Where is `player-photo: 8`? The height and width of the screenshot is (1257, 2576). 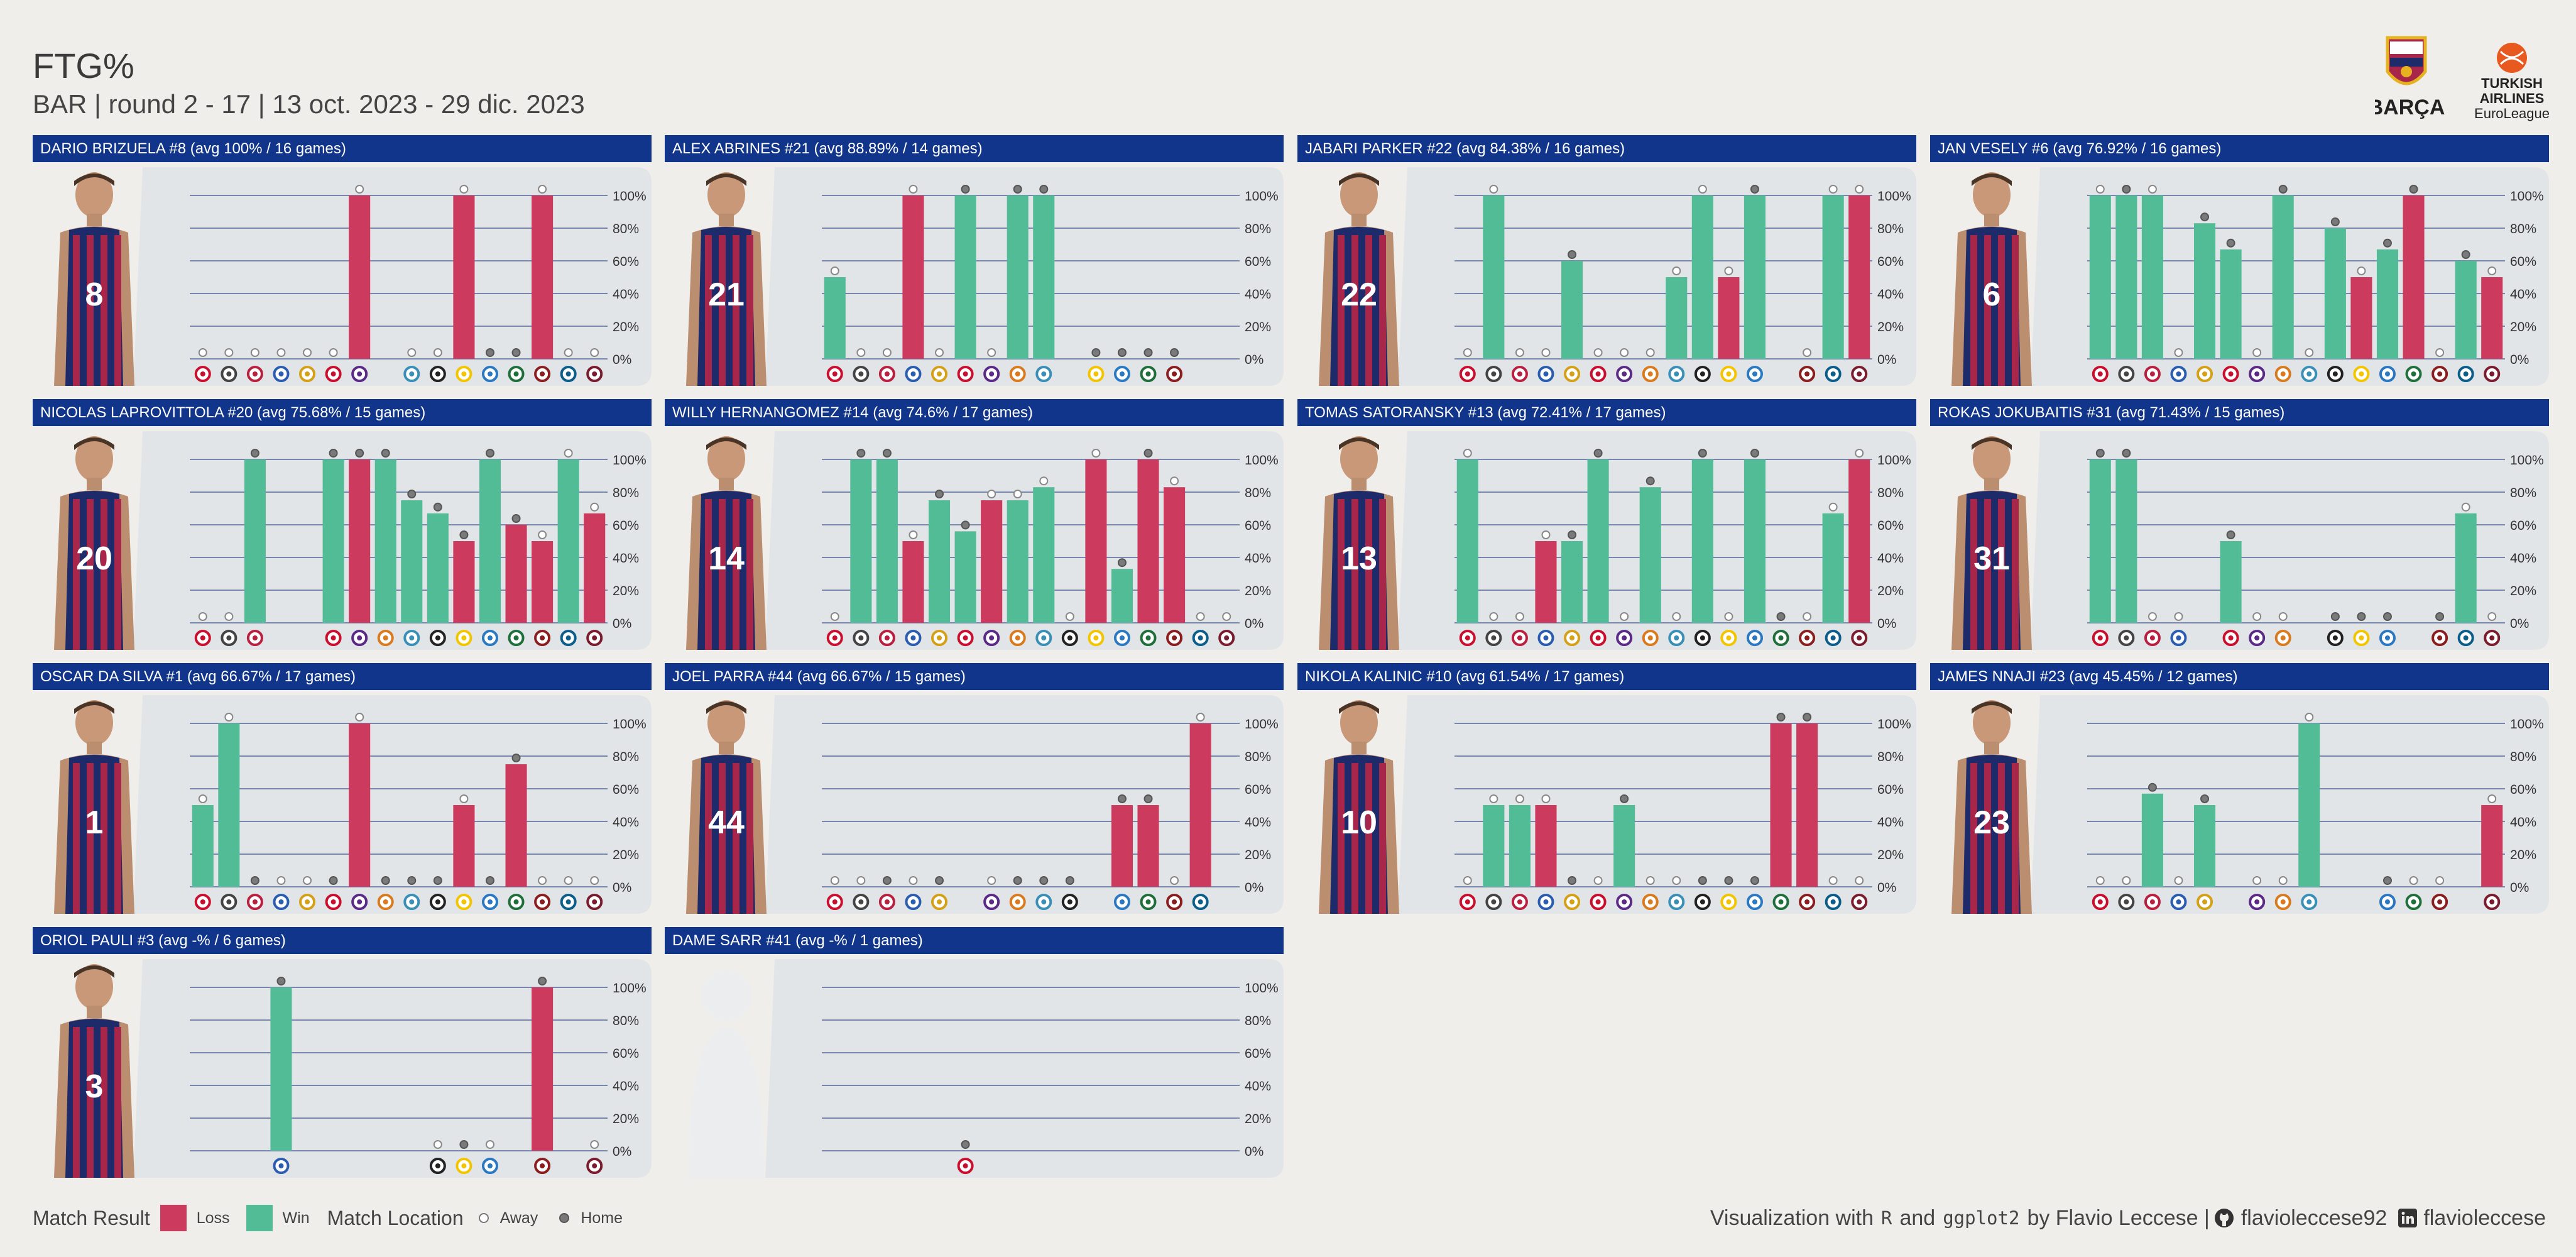 player-photo: 8 is located at coordinates (94, 279).